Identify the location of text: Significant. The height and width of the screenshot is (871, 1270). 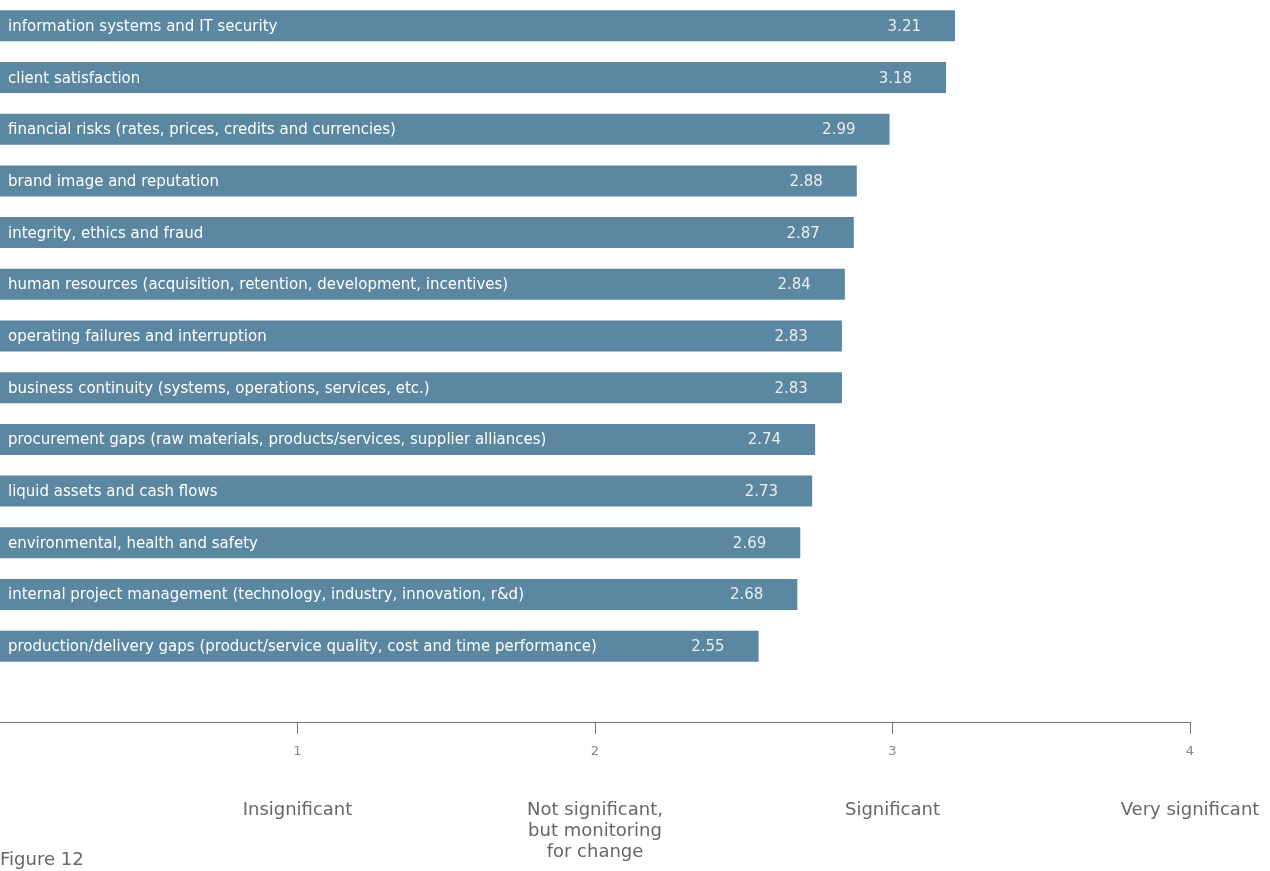
(892, 808).